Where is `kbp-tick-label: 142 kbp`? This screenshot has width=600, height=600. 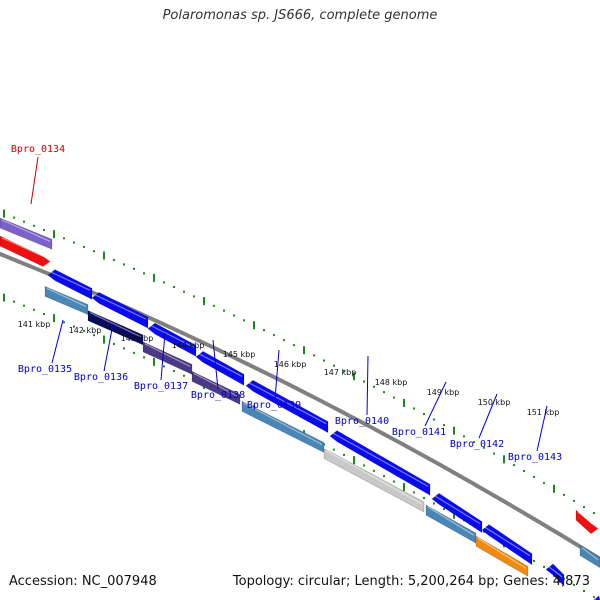 kbp-tick-label: 142 kbp is located at coordinates (85, 330).